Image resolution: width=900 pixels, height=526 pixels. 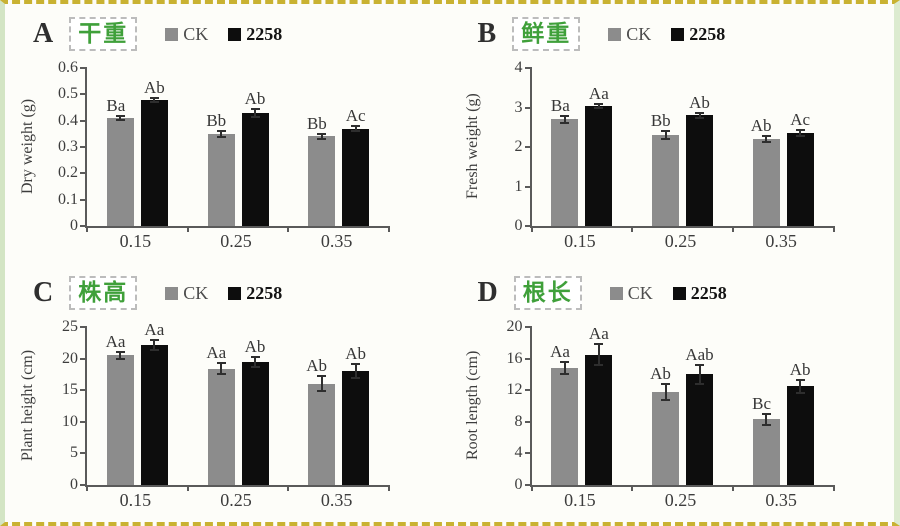 What do you see at coordinates (472, 405) in the screenshot?
I see `y-axis-label: Root length (cm)` at bounding box center [472, 405].